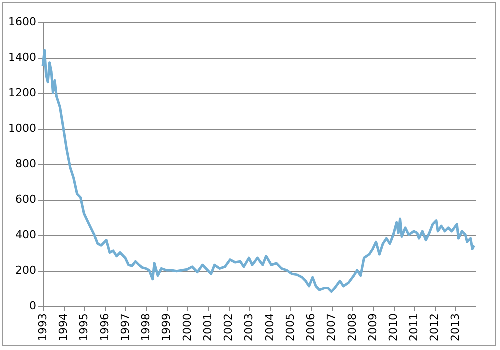  What do you see at coordinates (414, 328) in the screenshot?
I see `x-tick-label: 2011` at bounding box center [414, 328].